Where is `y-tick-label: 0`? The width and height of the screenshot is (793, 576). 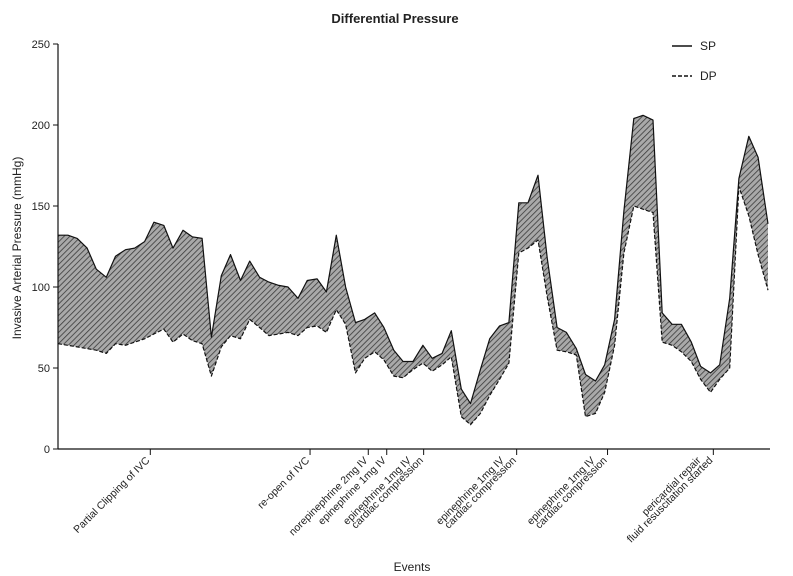 y-tick-label: 0 is located at coordinates (47, 450).